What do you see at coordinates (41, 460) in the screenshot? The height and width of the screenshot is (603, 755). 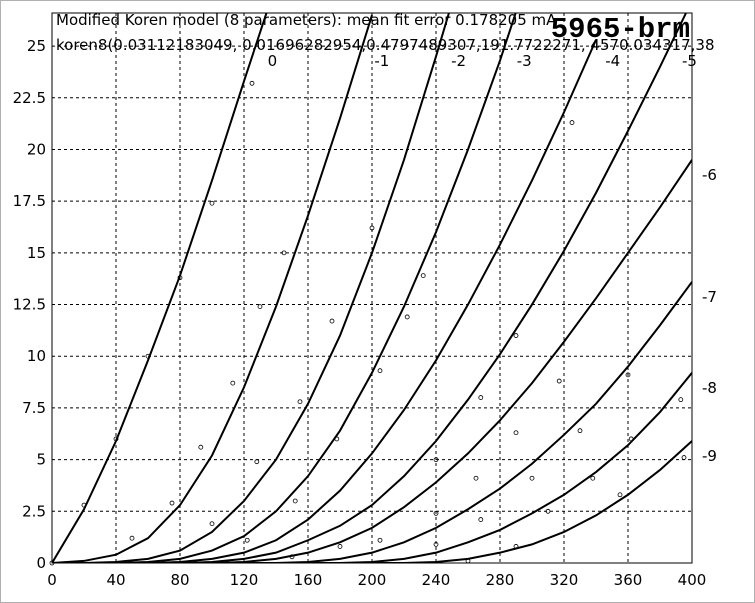 I see `y-tick-label: 5` at bounding box center [41, 460].